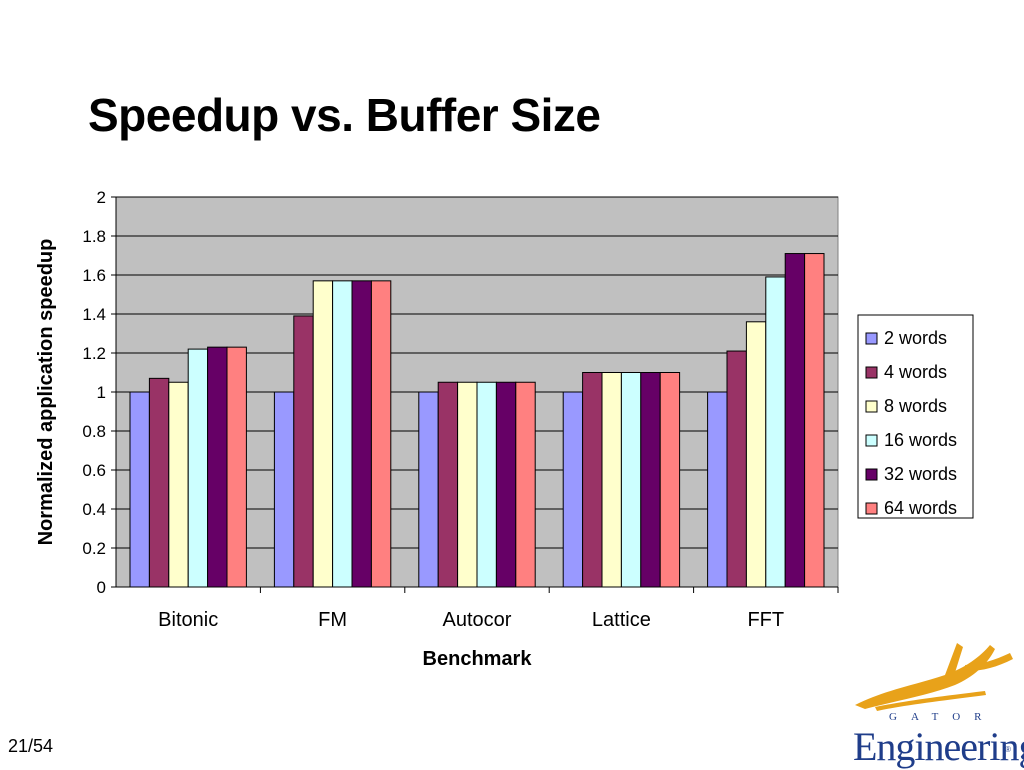  Describe the element at coordinates (101, 197) in the screenshot. I see `y-tick-label: 2` at that location.